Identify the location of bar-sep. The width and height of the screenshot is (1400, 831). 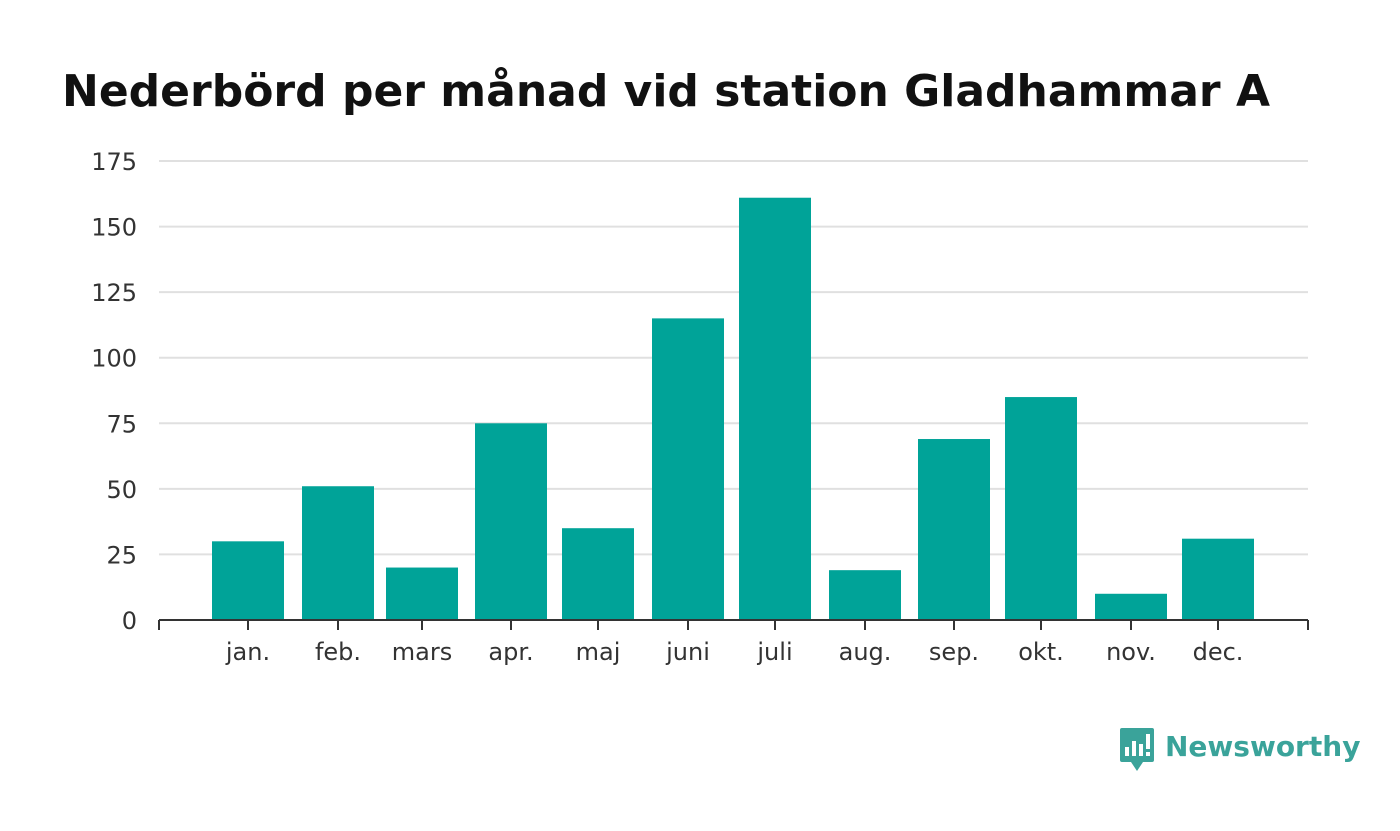
(954, 529).